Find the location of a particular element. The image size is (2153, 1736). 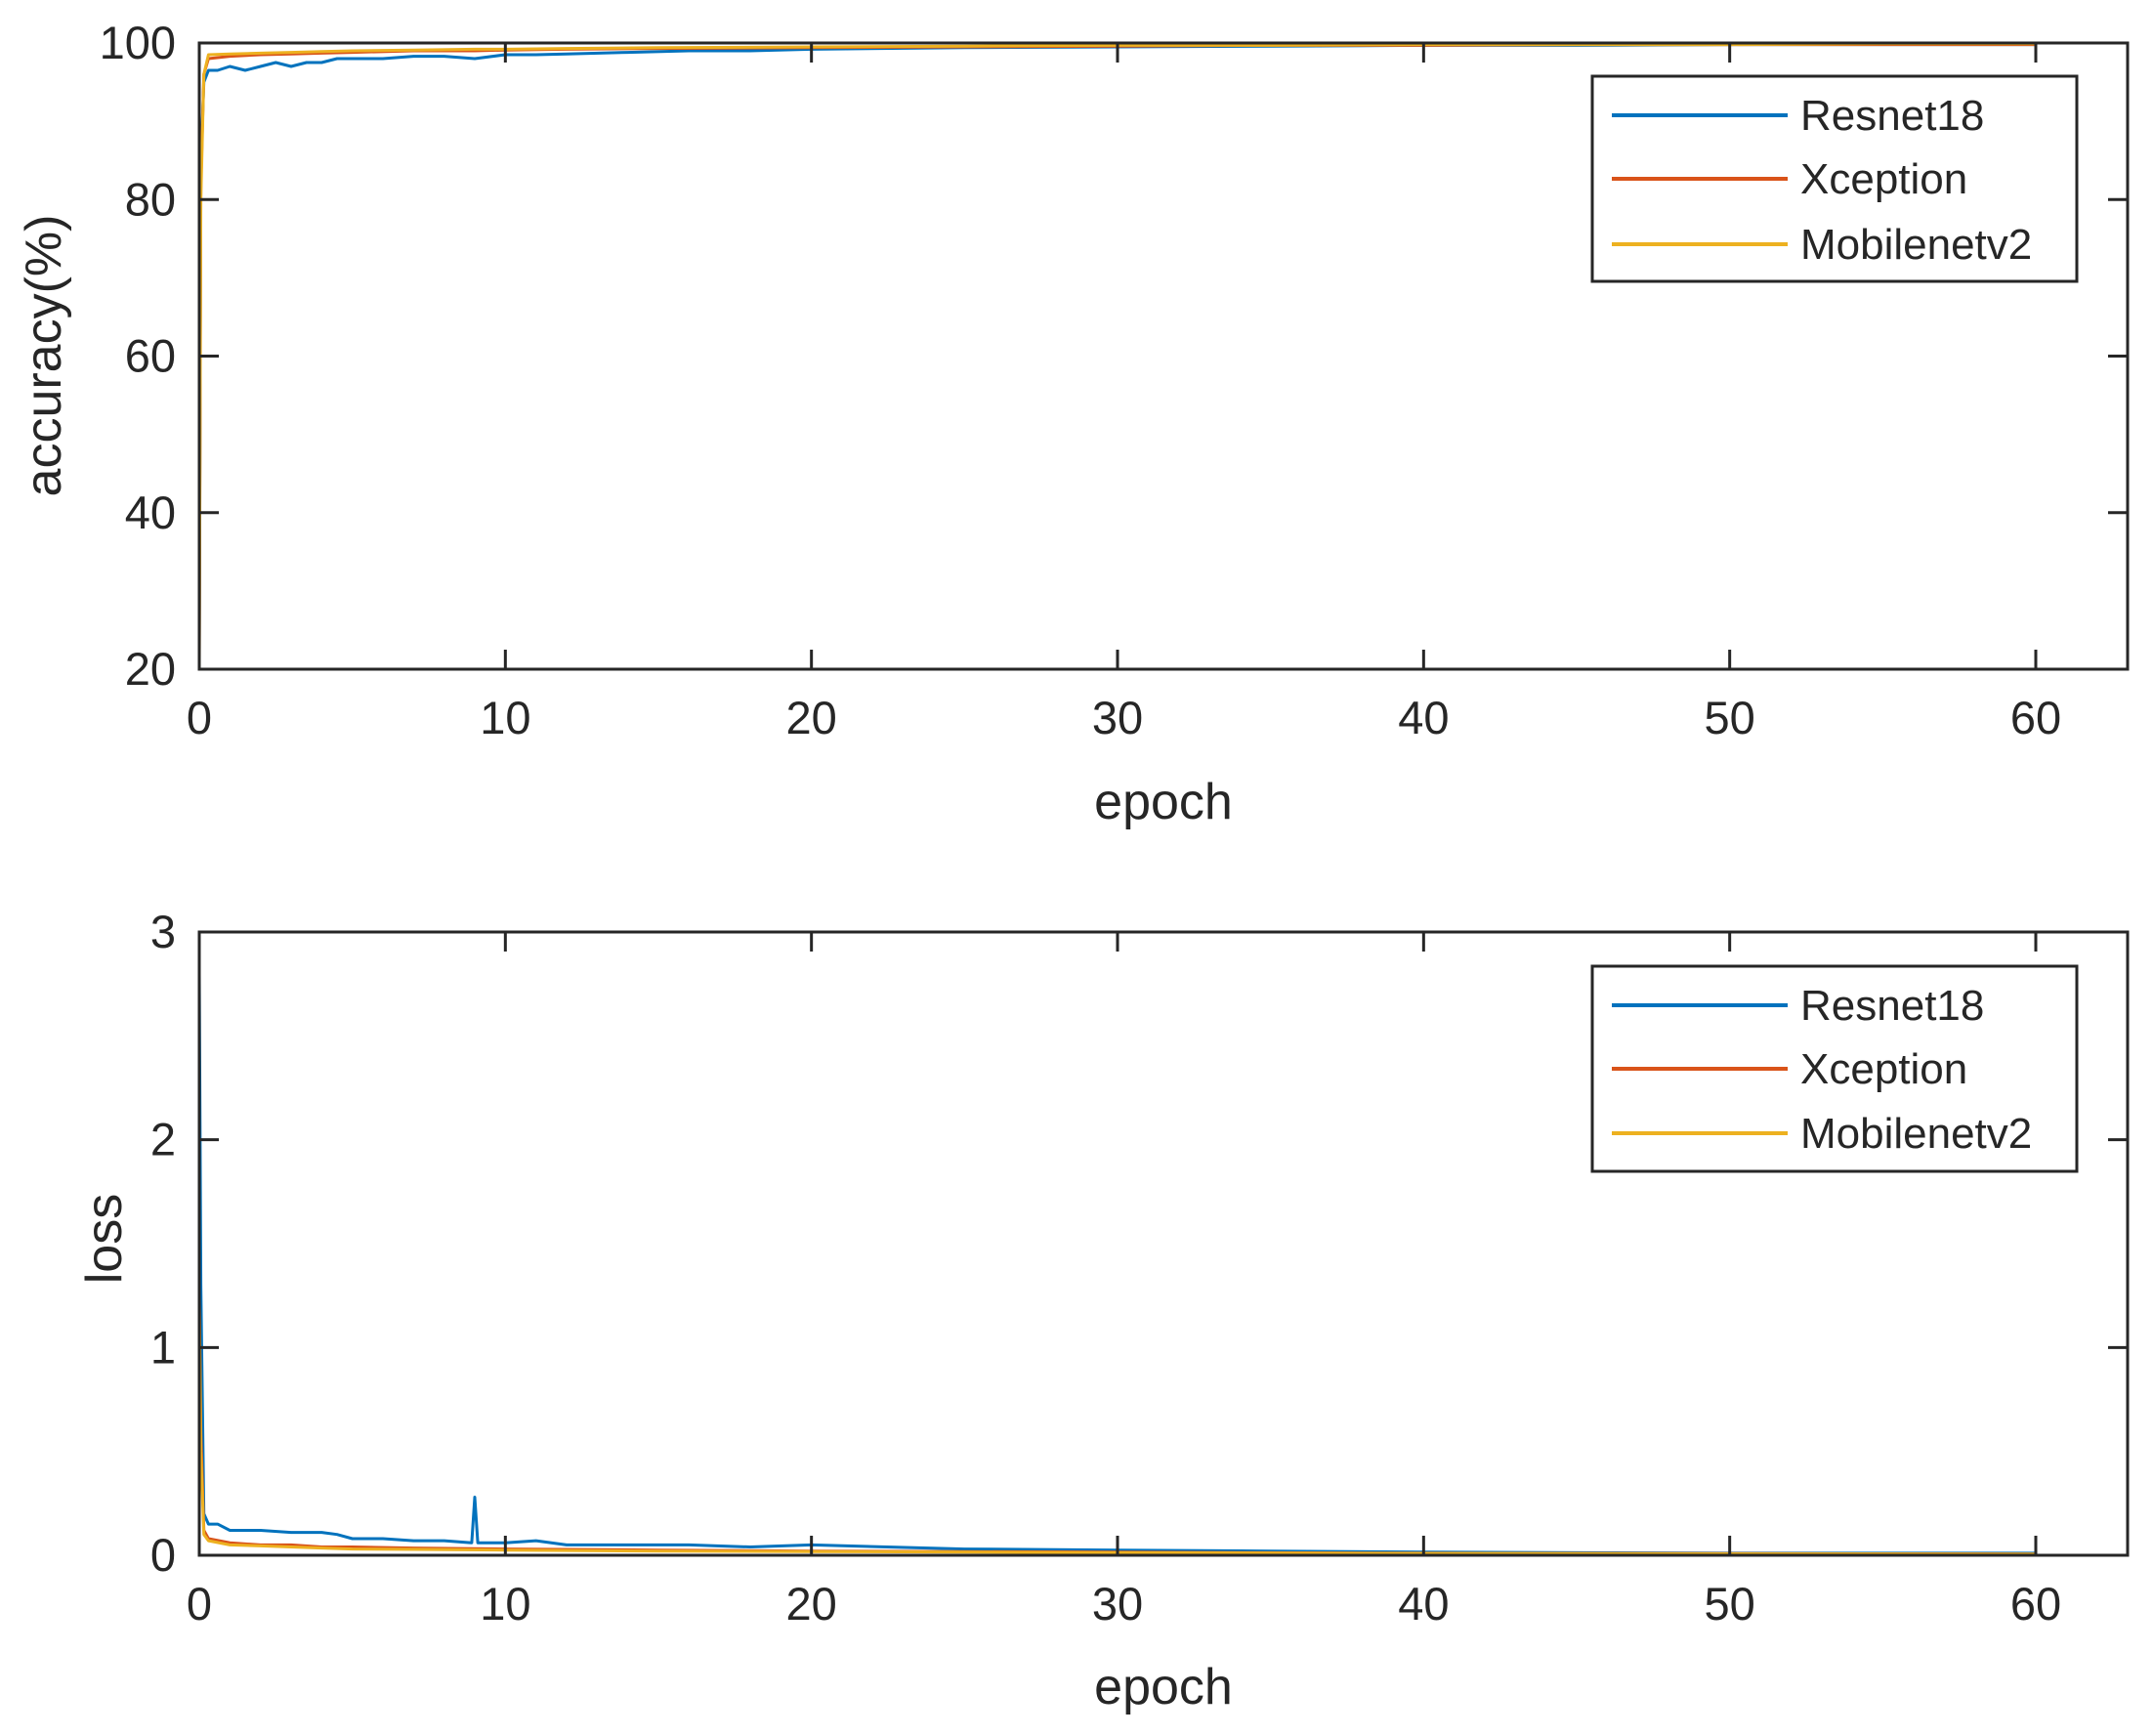

loss-legend: Resnet18 Xception Mobilenetv2 is located at coordinates (1834, 1068).